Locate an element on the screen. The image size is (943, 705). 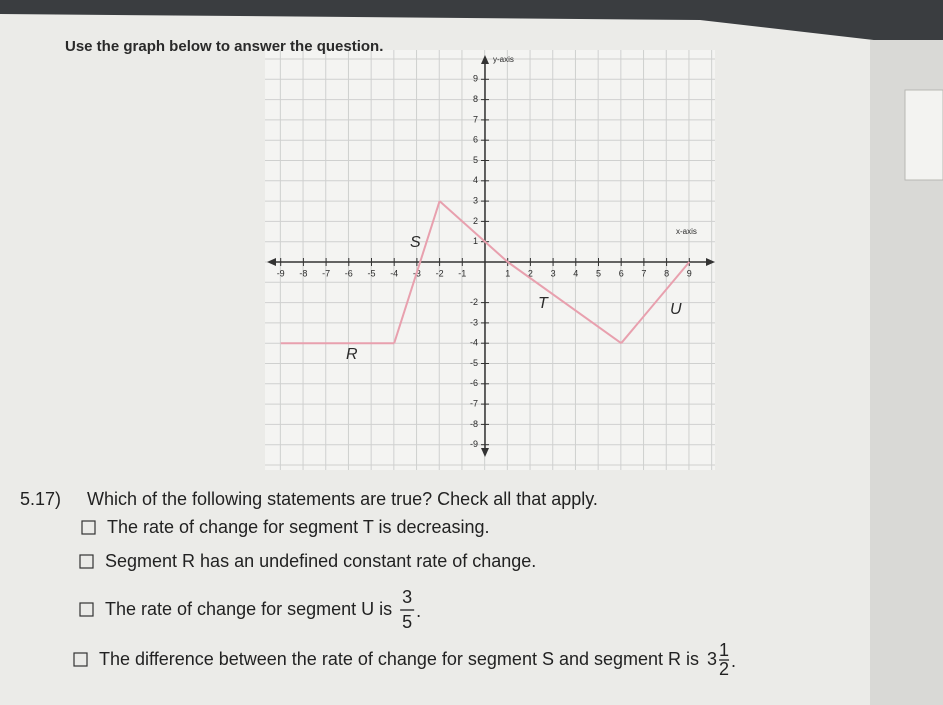
x-tick-label: -9 is located at coordinates (281, 273).